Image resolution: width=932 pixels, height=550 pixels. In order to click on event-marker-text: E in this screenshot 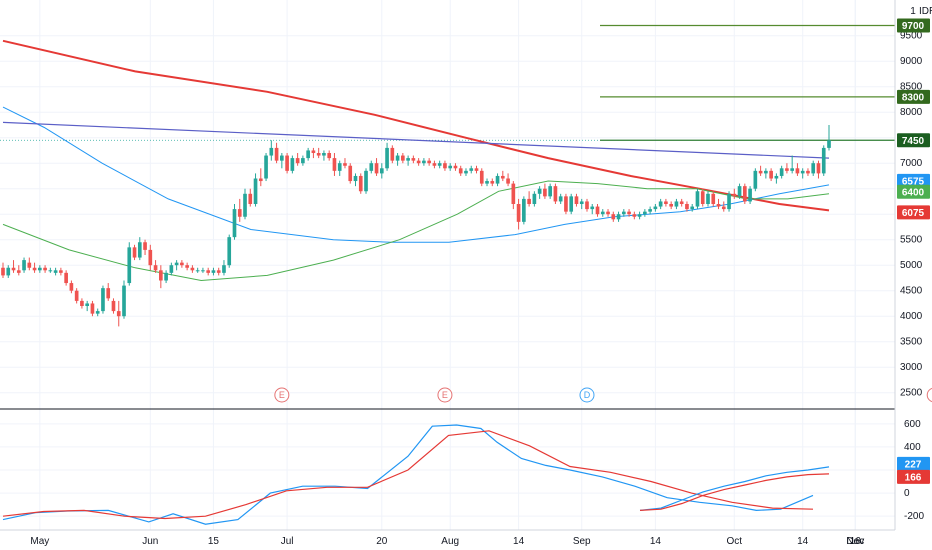, I will do `click(445, 395)`.